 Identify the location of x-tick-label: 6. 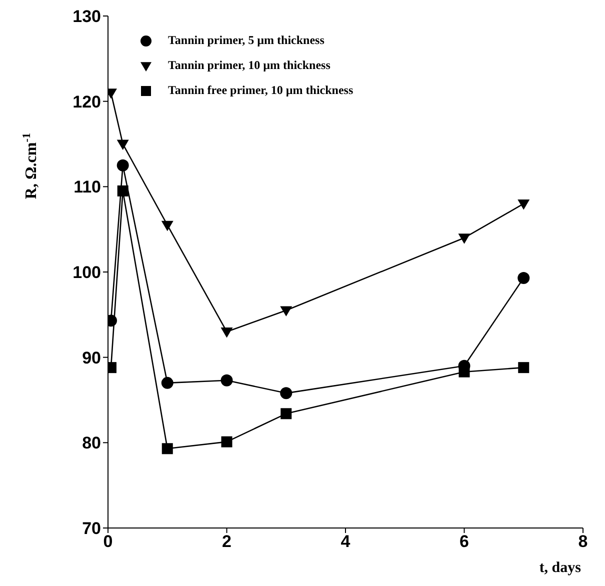
(464, 542).